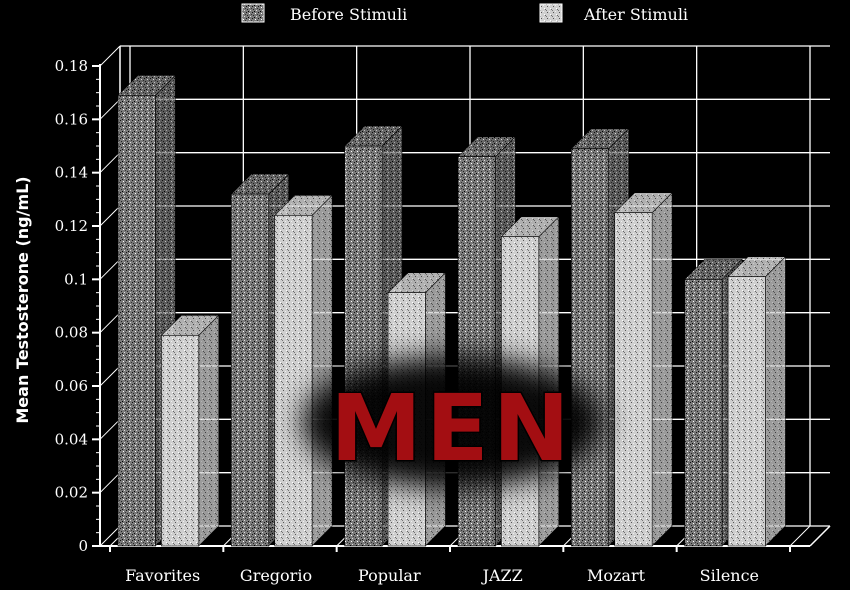  What do you see at coordinates (389, 575) in the screenshot?
I see `x-category-label: Popular` at bounding box center [389, 575].